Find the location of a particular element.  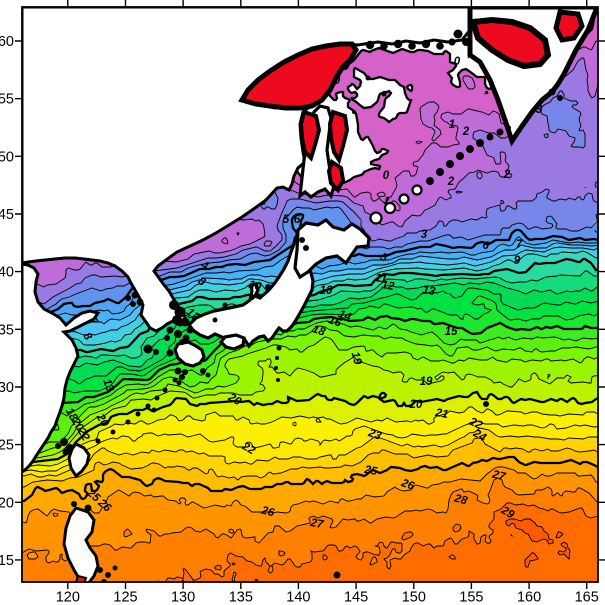

svg-text: 30 is located at coordinates (7, 388).